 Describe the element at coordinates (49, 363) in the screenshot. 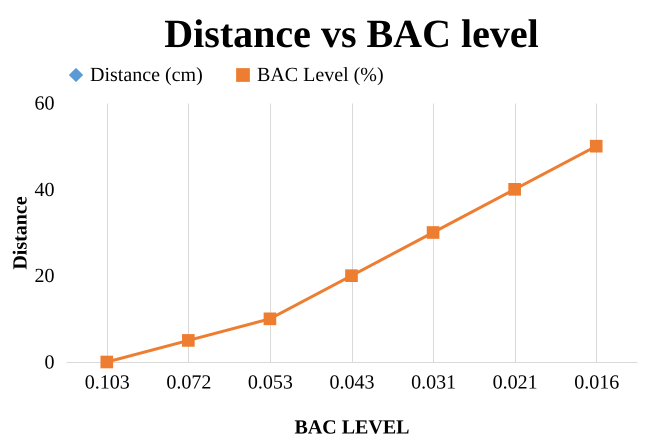

I see `y-tick-label: 0` at that location.